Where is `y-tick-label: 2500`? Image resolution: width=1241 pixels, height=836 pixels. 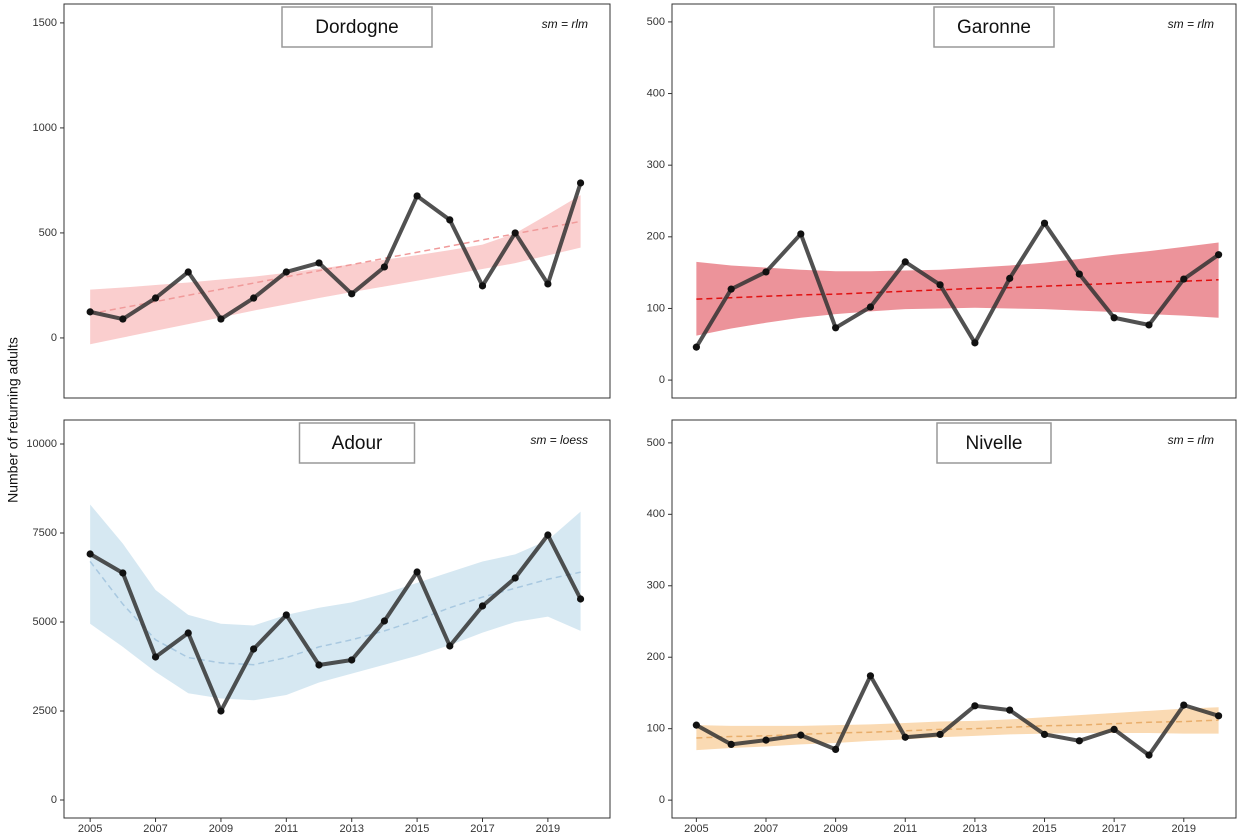
y-tick-label: 2500 is located at coordinates (45, 711).